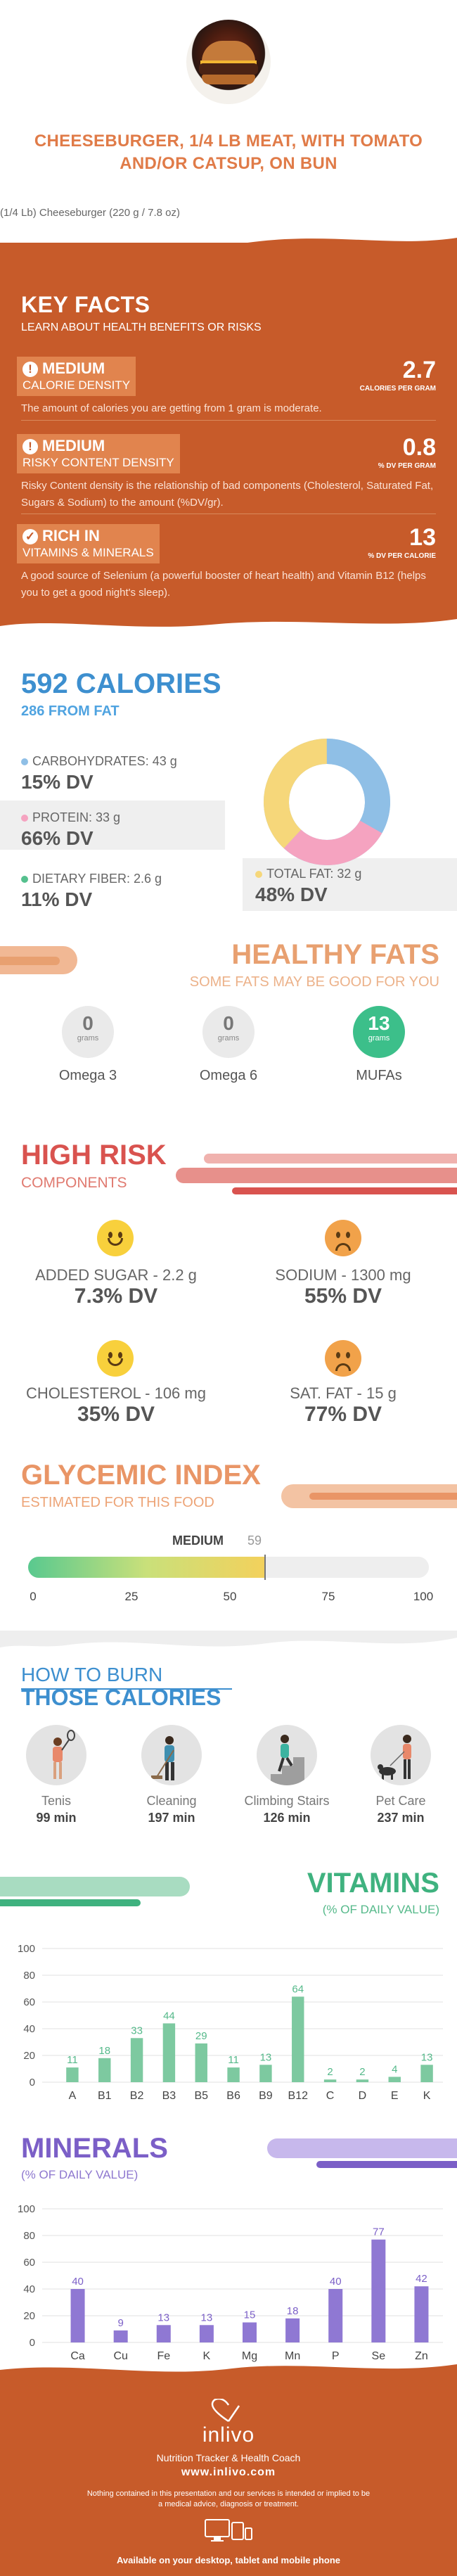  I want to click on mineral-y-tick-label: 80, so click(29, 2236).